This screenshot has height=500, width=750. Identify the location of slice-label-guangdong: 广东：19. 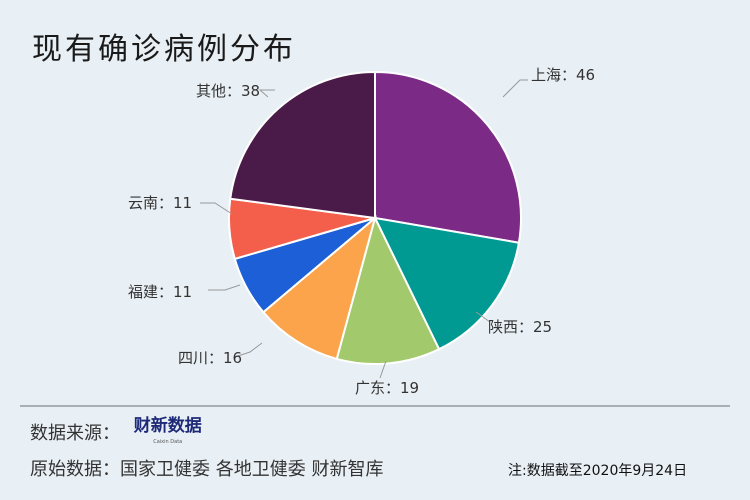
(387, 388).